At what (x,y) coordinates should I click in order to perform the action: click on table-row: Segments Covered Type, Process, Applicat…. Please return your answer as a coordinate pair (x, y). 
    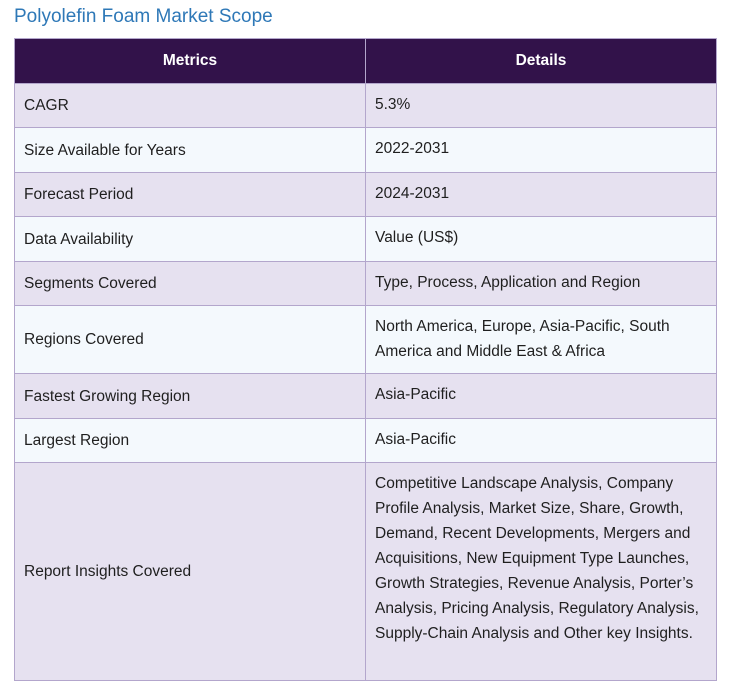
    Looking at the image, I should click on (365, 283).